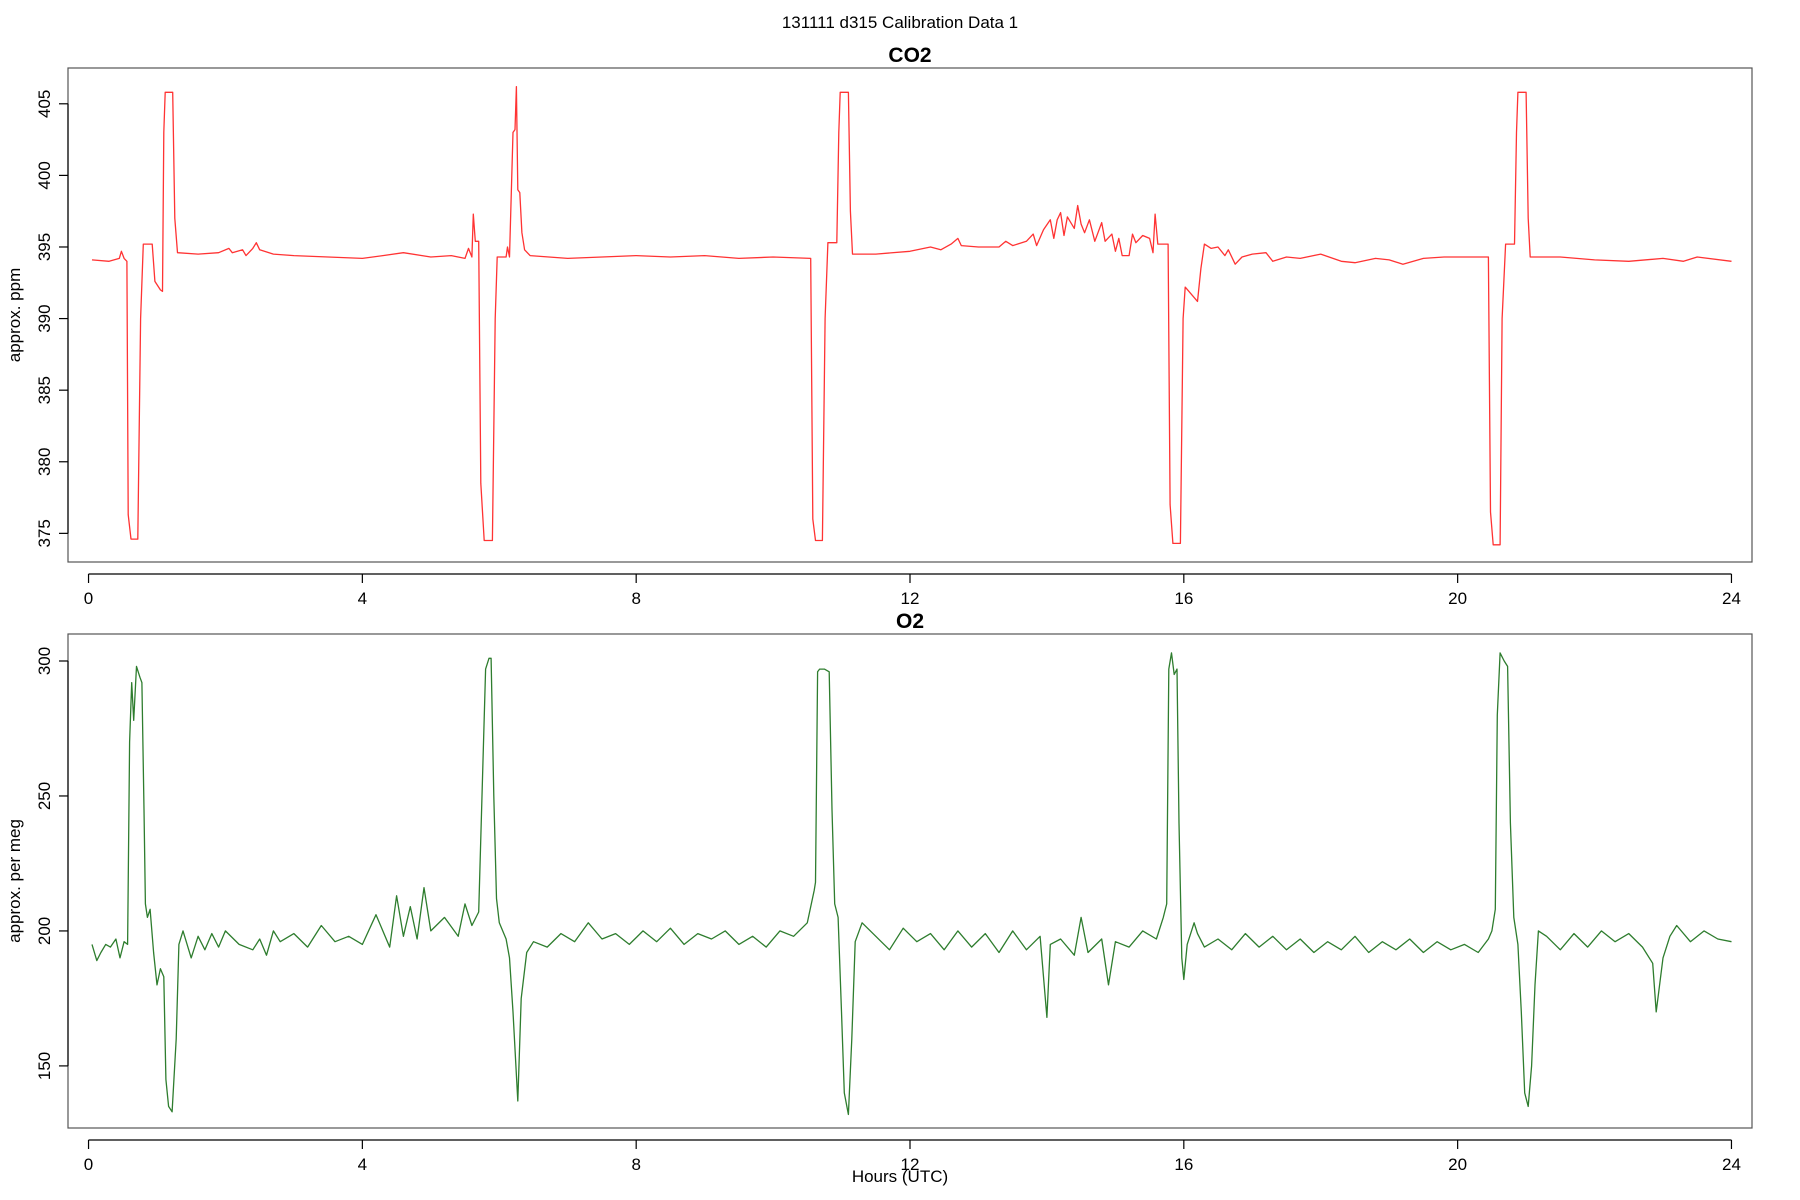 The width and height of the screenshot is (1800, 1200). What do you see at coordinates (900, 1176) in the screenshot?
I see `figure-xlabel: Hours (UTC)` at bounding box center [900, 1176].